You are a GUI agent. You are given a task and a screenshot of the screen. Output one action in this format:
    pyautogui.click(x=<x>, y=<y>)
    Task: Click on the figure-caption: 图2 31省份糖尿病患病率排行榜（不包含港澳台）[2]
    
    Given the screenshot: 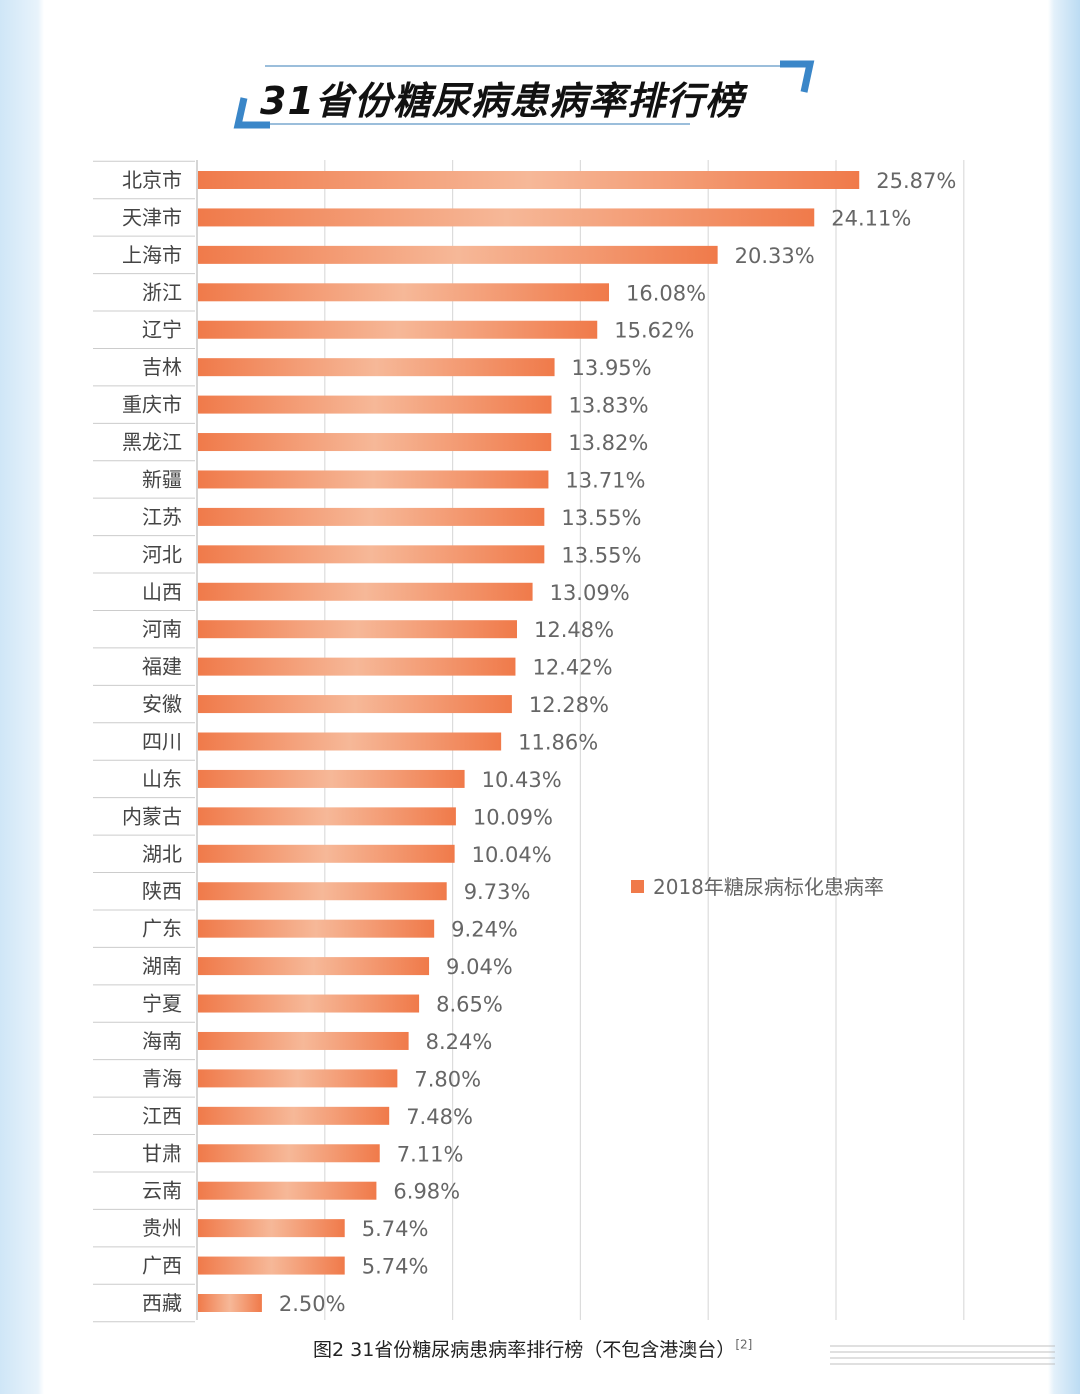 What is the action you would take?
    pyautogui.click(x=532, y=1348)
    